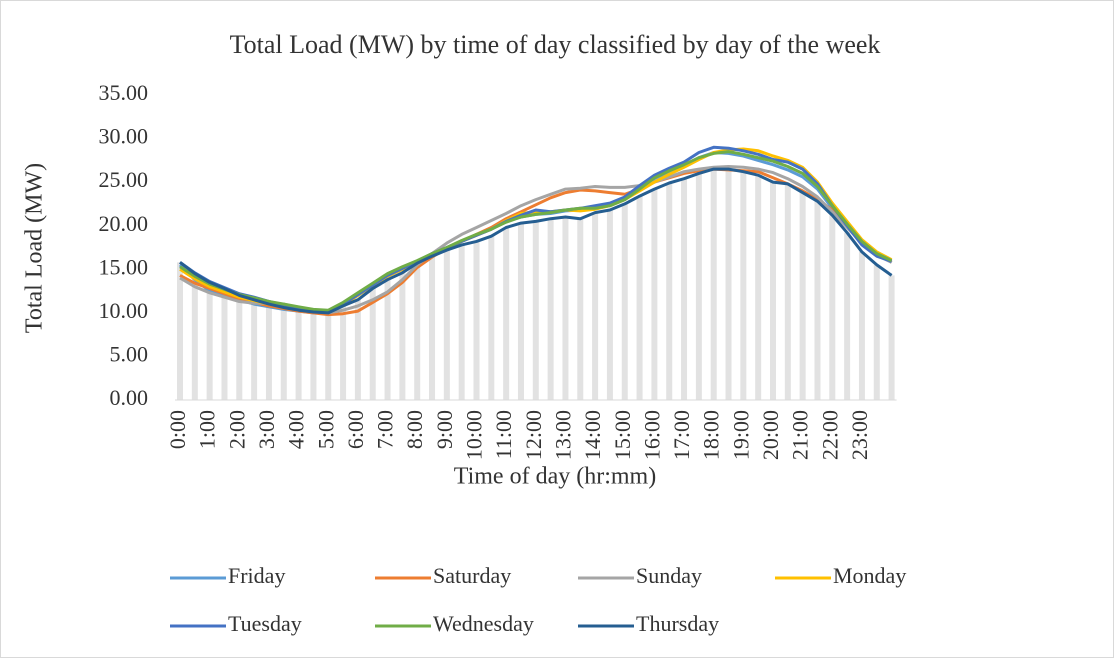 The height and width of the screenshot is (658, 1114). What do you see at coordinates (35, 248) in the screenshot?
I see `y-axis-title: Total Load (MW)` at bounding box center [35, 248].